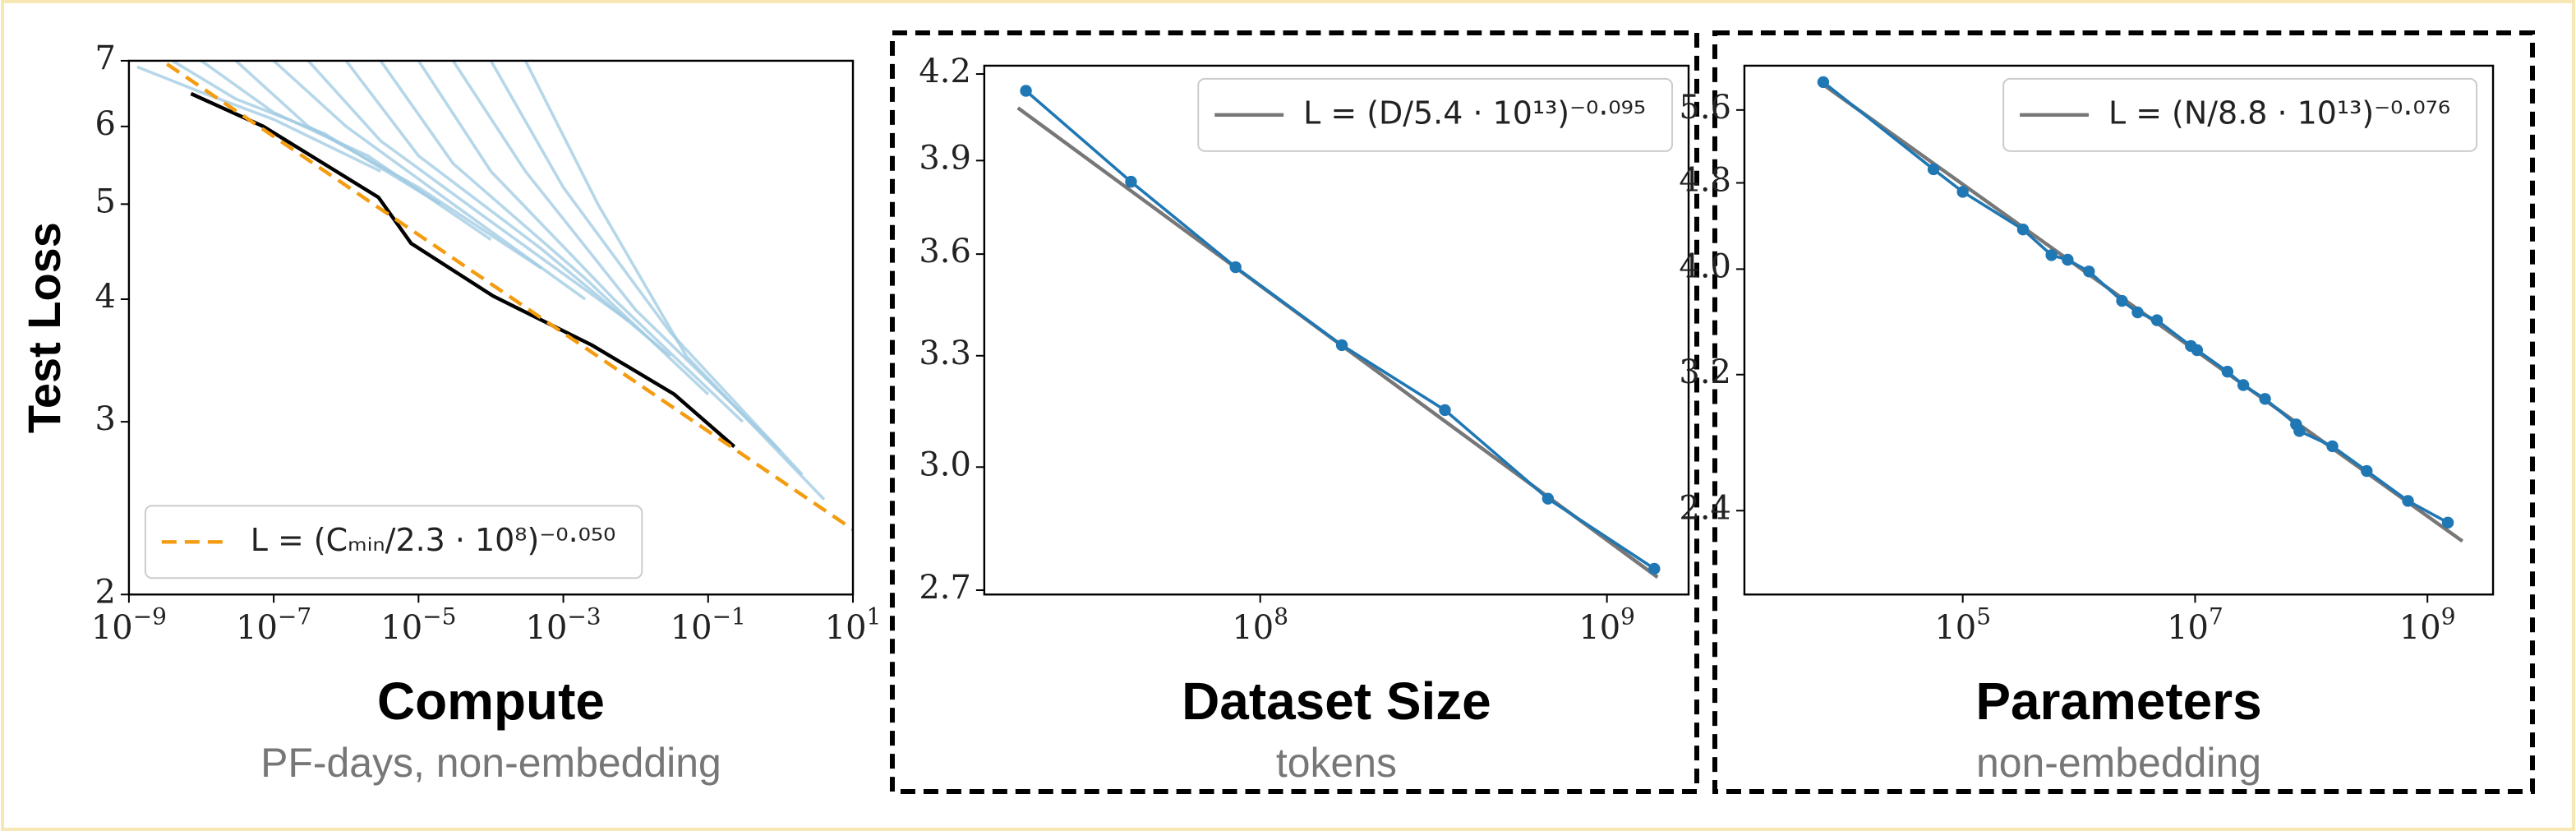  What do you see at coordinates (433, 540) in the screenshot?
I see `legend-label: L = (Cₘᵢₙ/2.3 · 10⁸)⁻⁰·⁰⁵⁰` at bounding box center [433, 540].